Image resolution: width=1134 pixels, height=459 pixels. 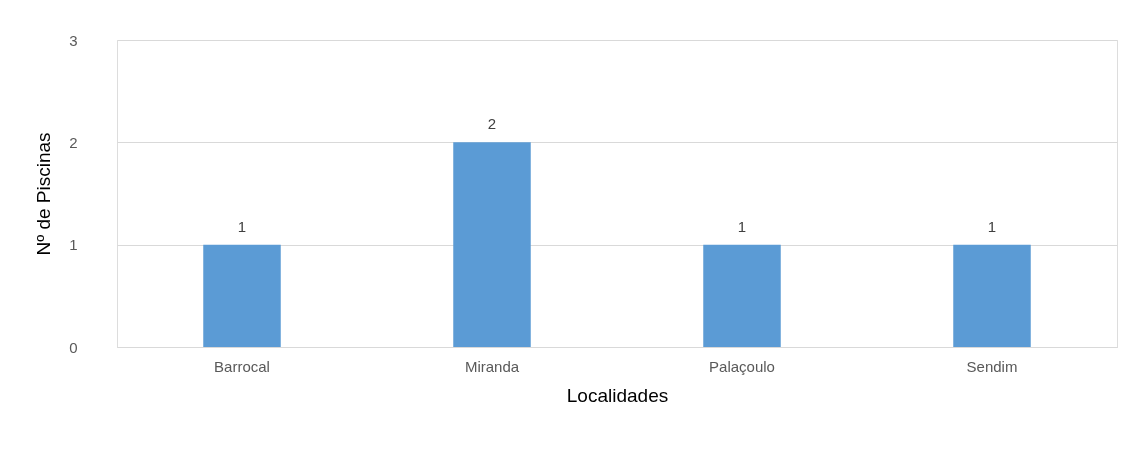 I want to click on y-tick-label: 3, so click(x=73, y=40).